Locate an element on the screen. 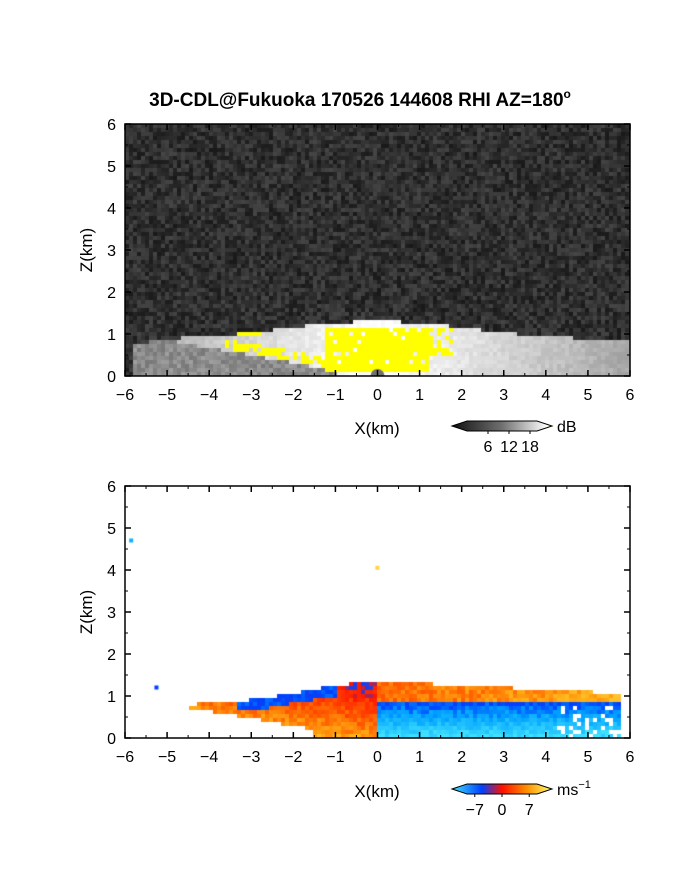 The image size is (680, 880). snr-y-tick-label: 3 is located at coordinates (111, 251).